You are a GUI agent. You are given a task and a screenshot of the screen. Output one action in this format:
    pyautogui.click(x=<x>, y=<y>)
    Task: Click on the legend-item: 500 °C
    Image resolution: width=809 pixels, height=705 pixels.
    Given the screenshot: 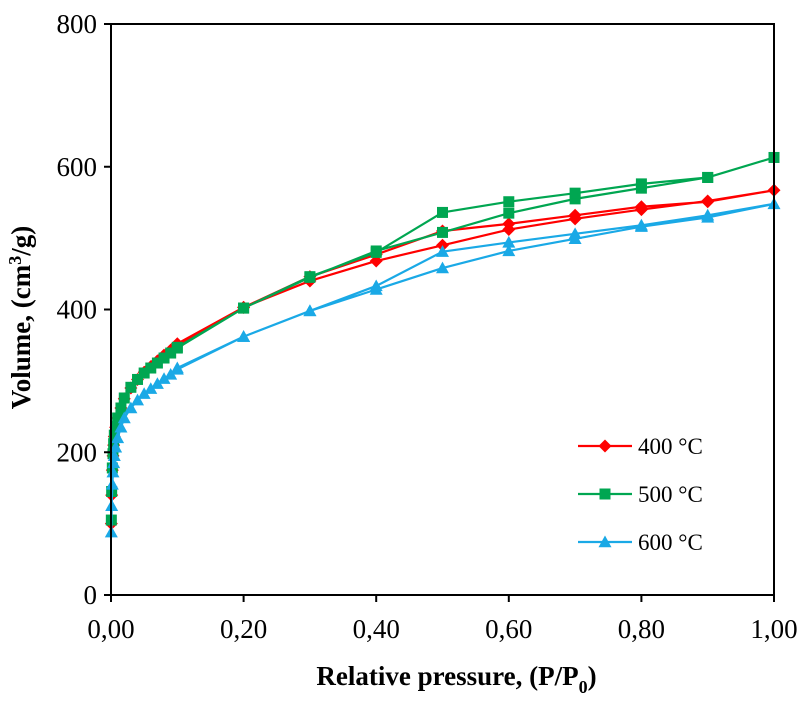 What is the action you would take?
    pyautogui.click(x=640, y=494)
    